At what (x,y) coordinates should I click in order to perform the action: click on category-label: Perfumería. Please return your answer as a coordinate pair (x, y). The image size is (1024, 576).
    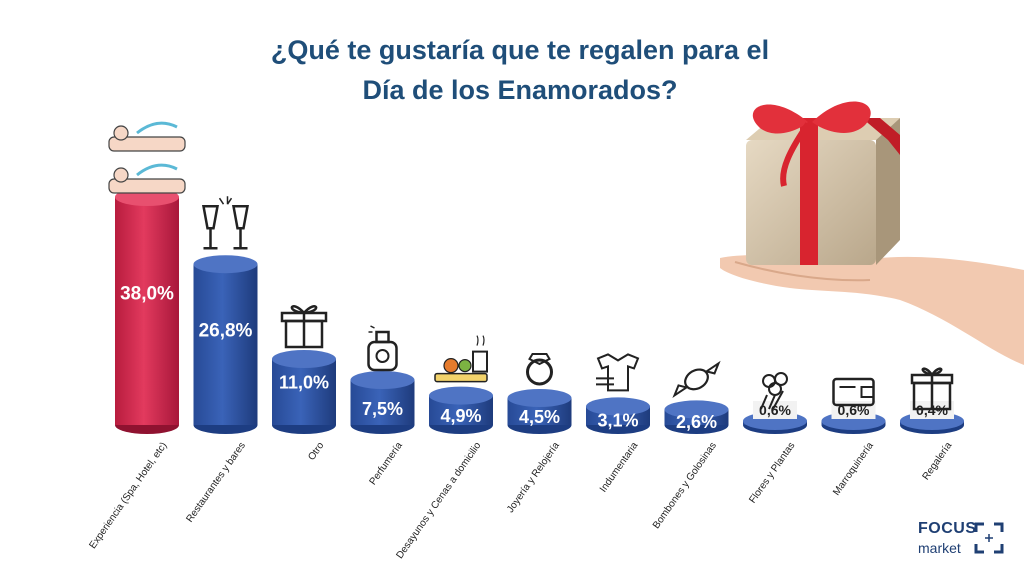
    Looking at the image, I should click on (387, 463).